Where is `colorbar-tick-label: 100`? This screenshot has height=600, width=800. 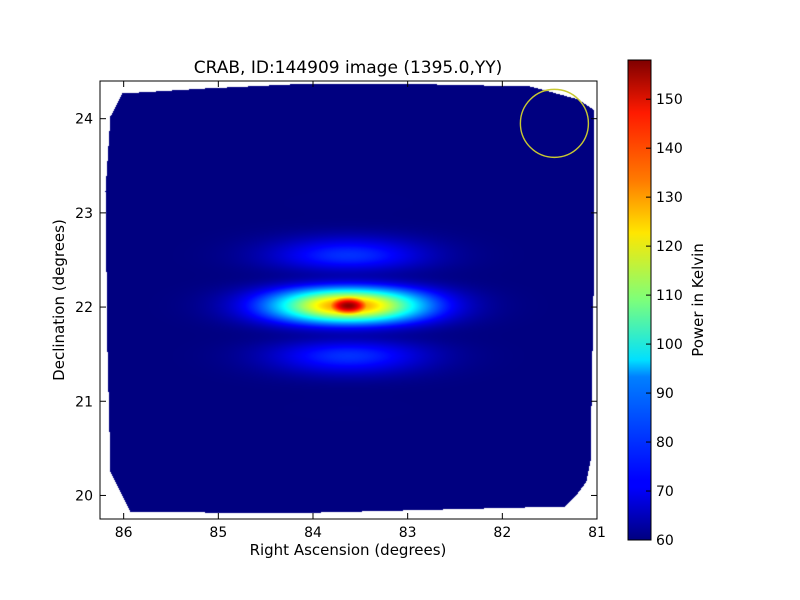 colorbar-tick-label: 100 is located at coordinates (669, 345).